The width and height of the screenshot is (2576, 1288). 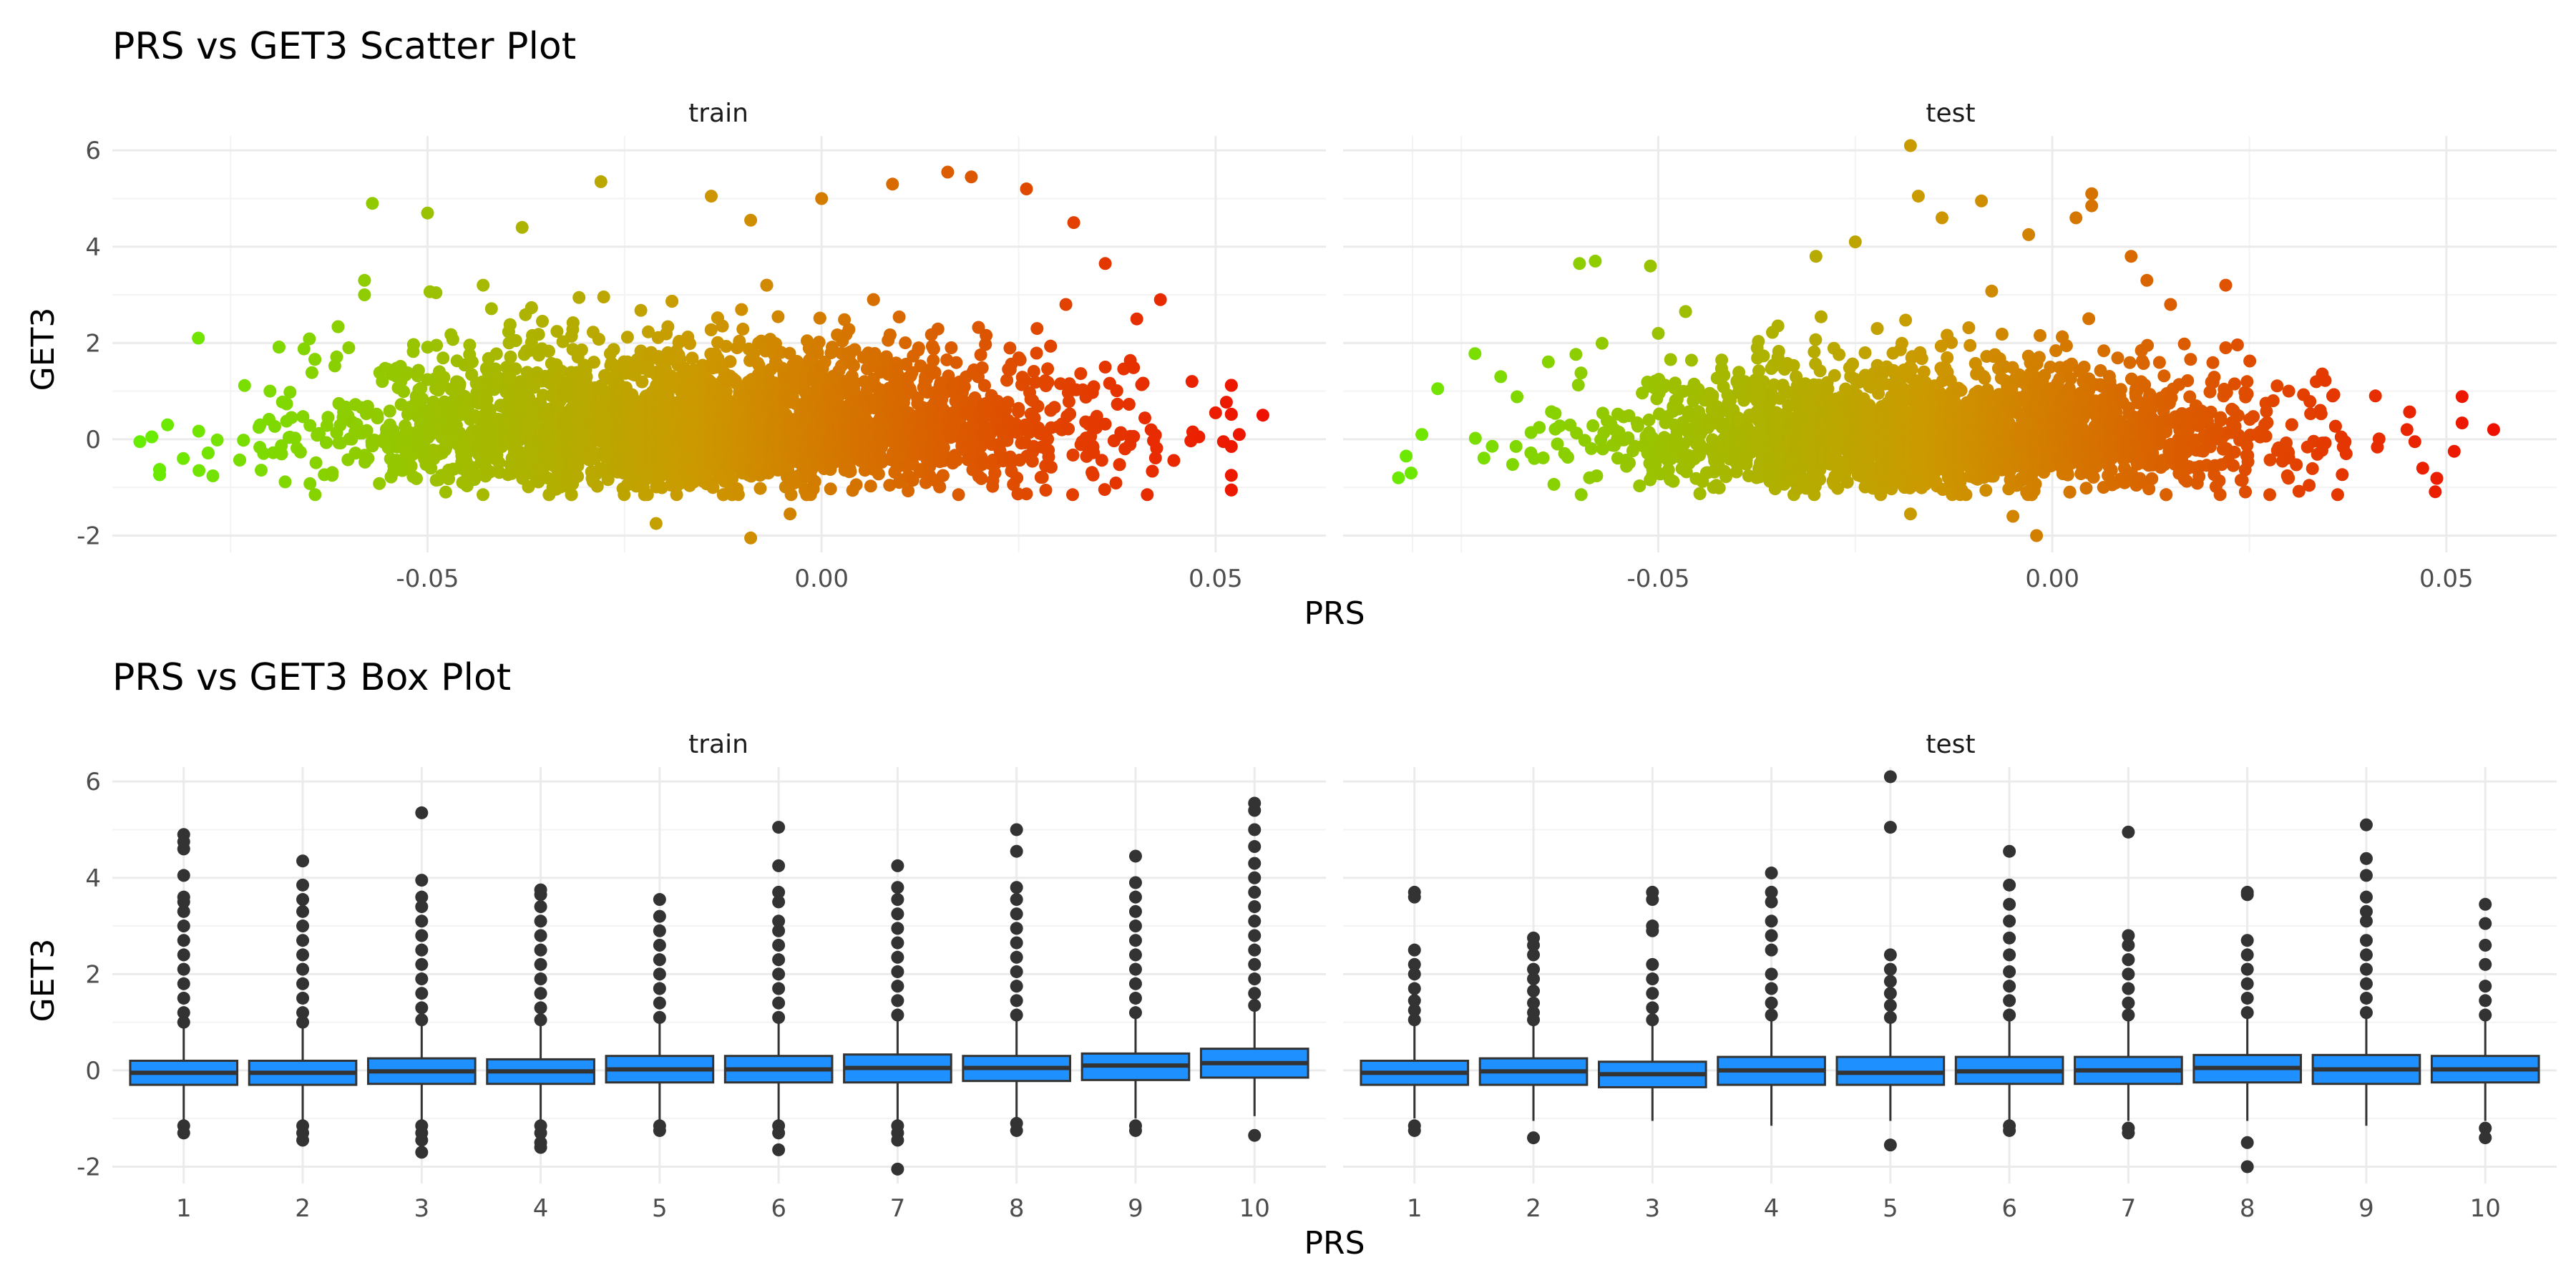 I want to click on scatter-x-tick-label: -0.05, so click(x=1658, y=579).